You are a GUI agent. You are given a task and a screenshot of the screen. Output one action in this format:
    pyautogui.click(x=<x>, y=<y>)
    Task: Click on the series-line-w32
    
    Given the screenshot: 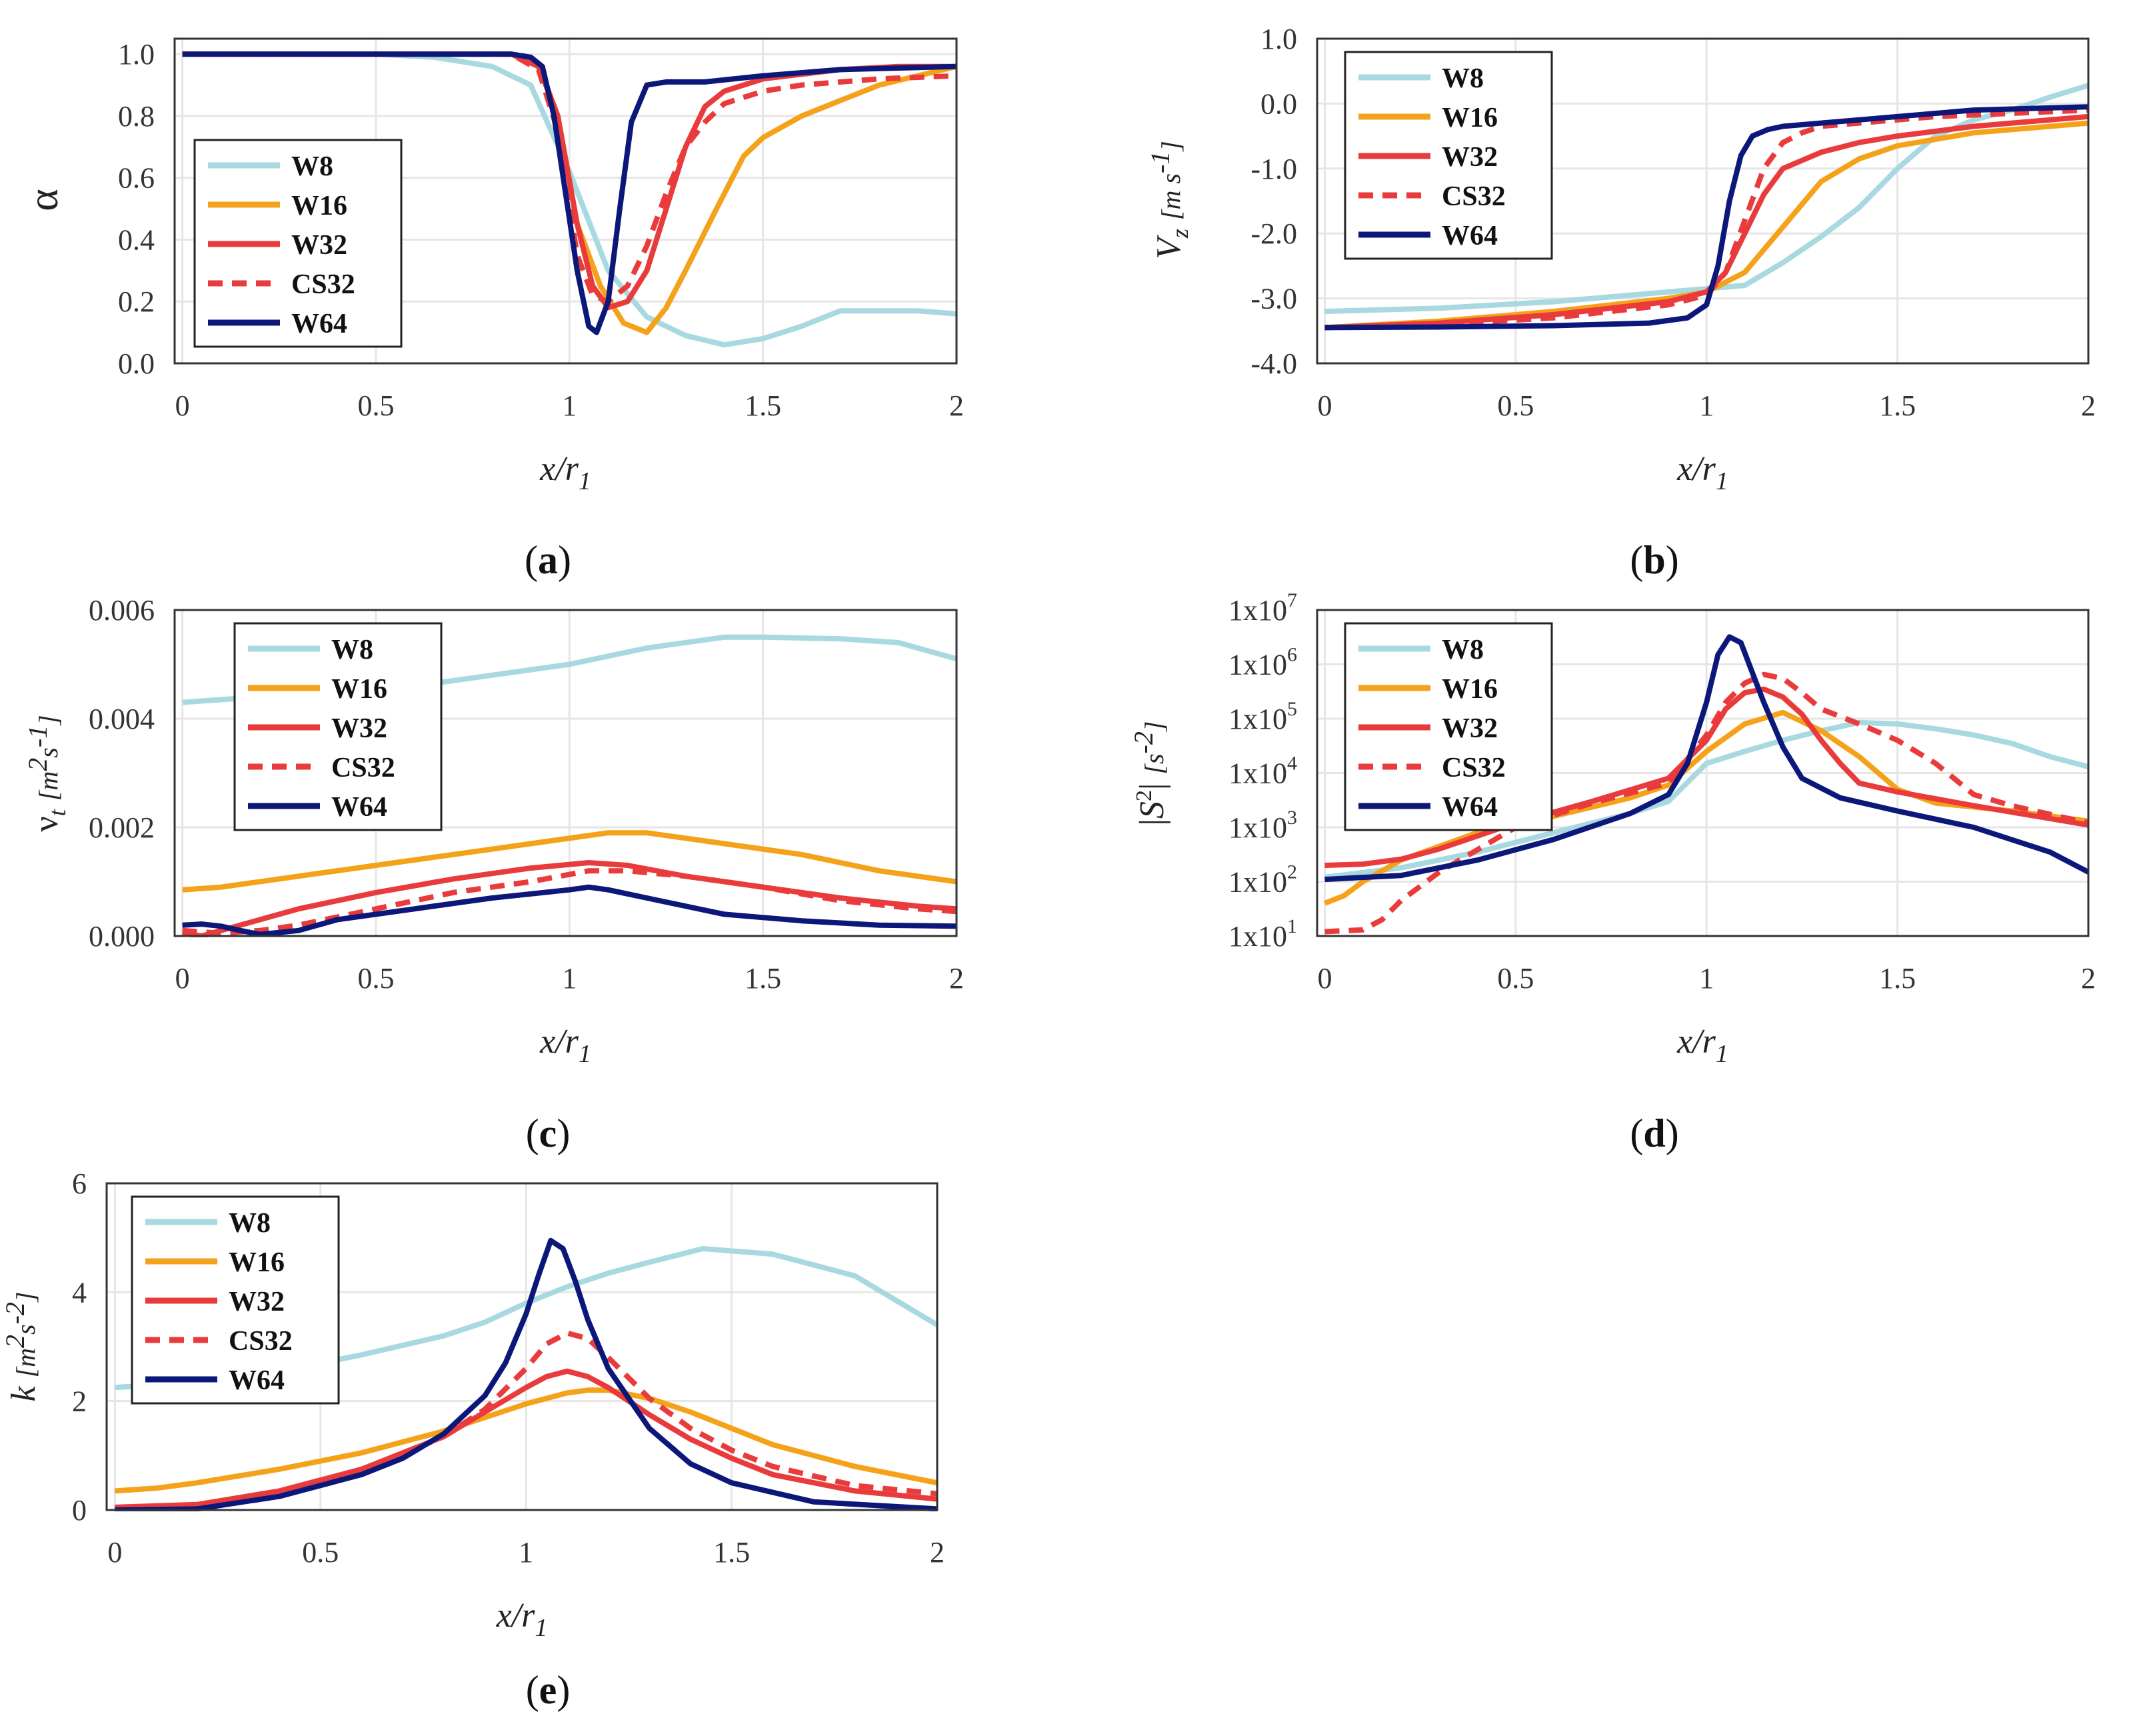 What is the action you would take?
    pyautogui.click(x=1706, y=222)
    